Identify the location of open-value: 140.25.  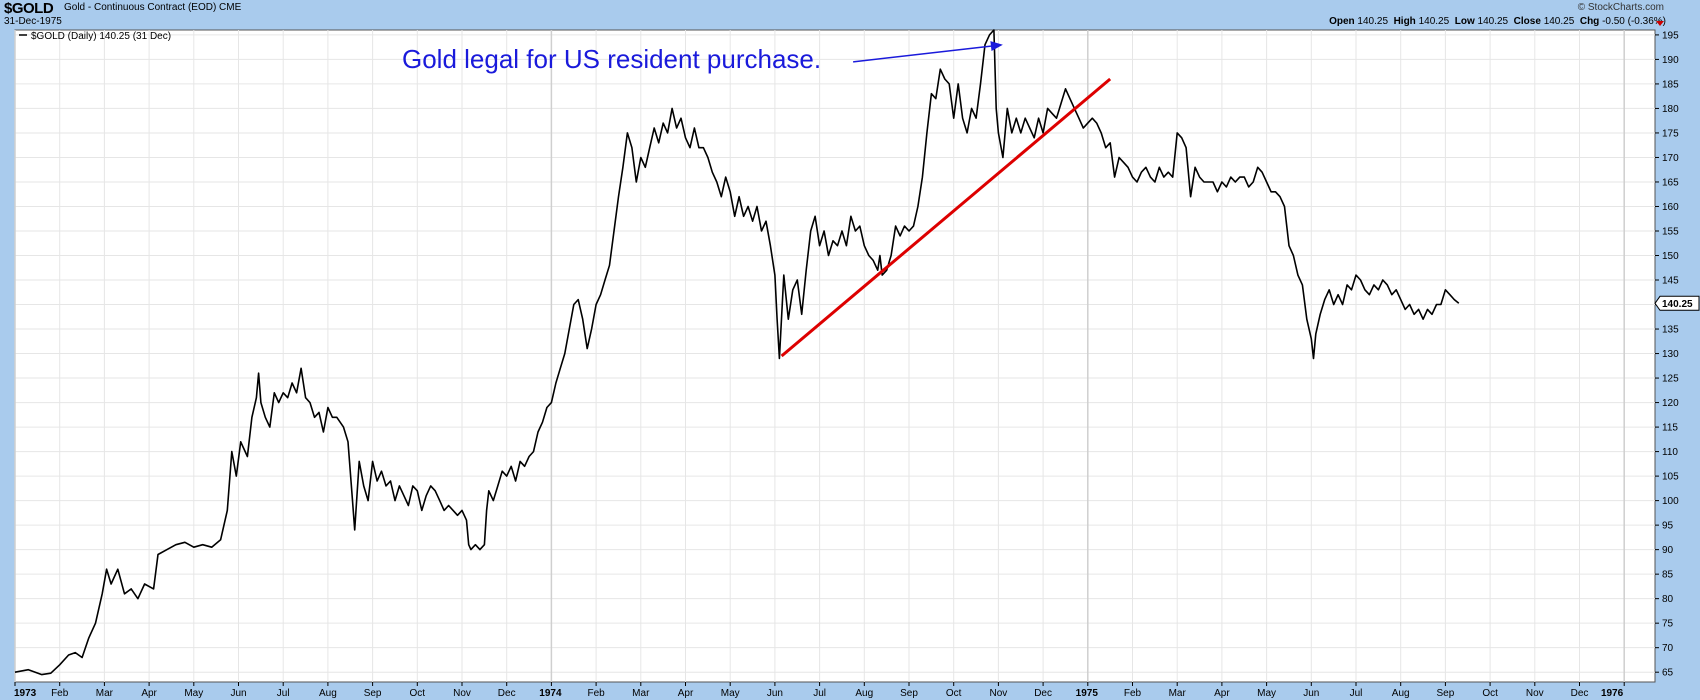
(1373, 21).